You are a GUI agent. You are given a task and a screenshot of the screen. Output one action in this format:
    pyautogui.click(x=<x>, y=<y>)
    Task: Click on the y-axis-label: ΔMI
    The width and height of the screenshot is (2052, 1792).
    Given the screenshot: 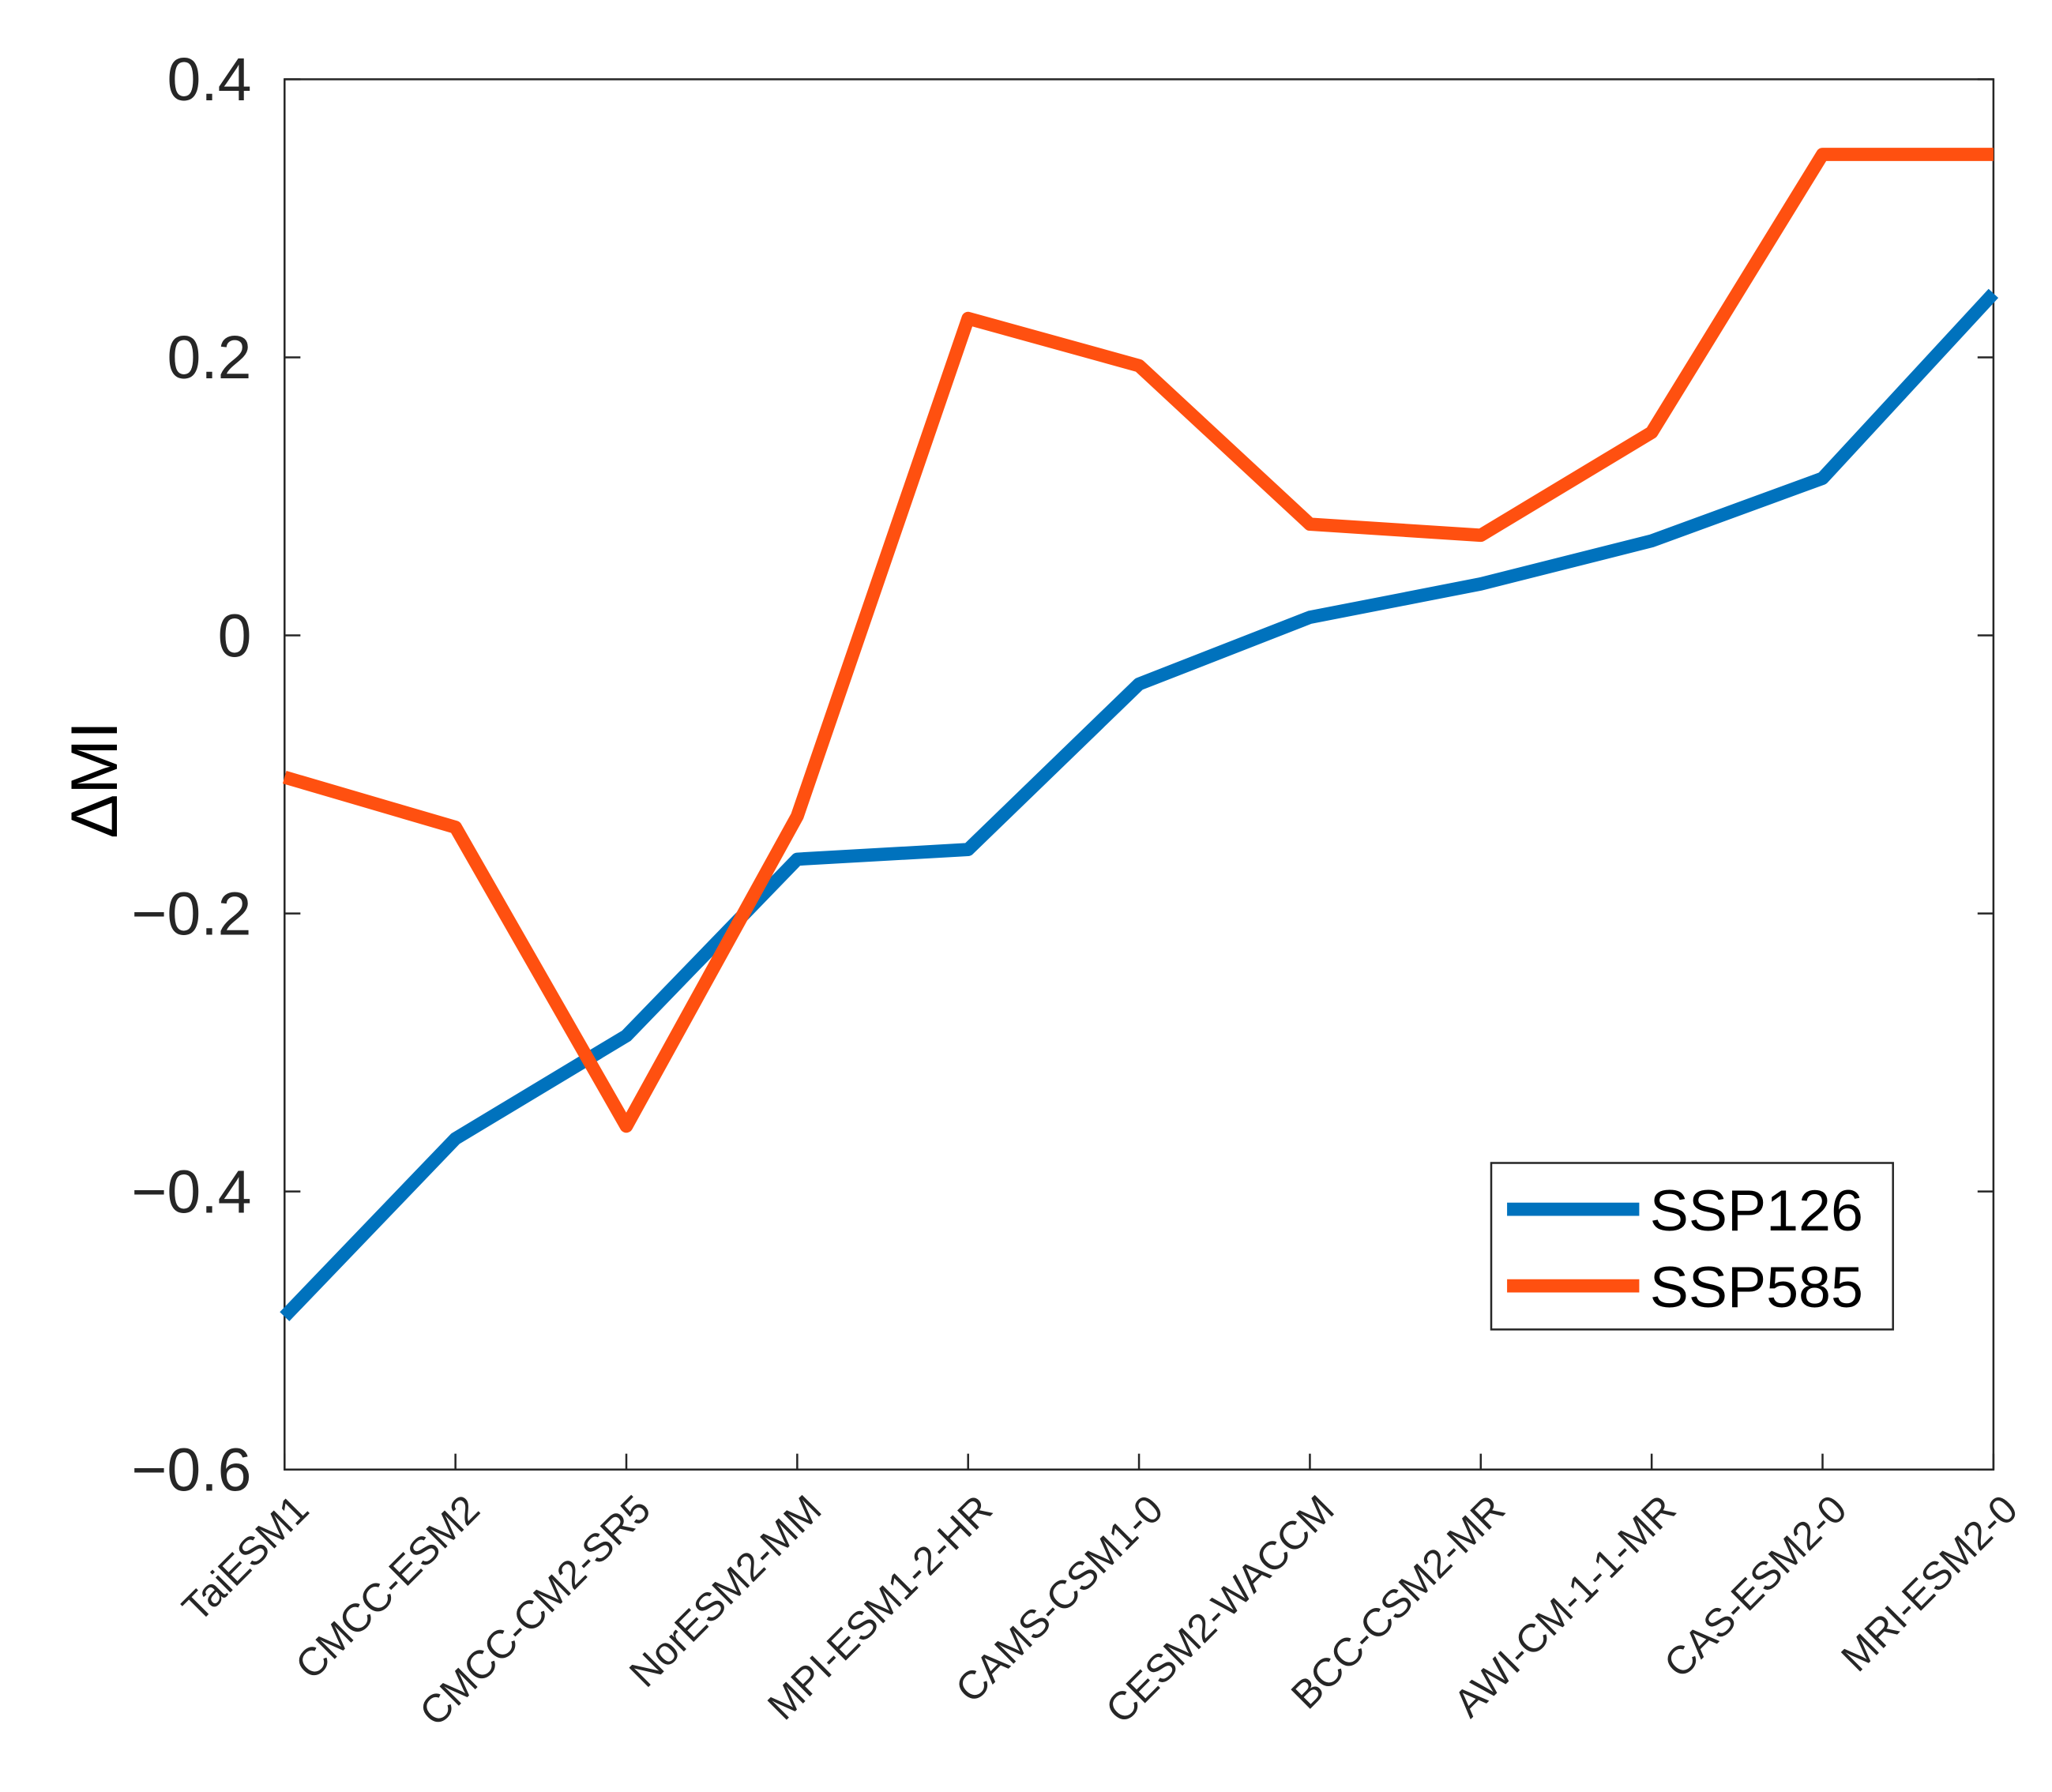 What is the action you would take?
    pyautogui.click(x=94, y=780)
    